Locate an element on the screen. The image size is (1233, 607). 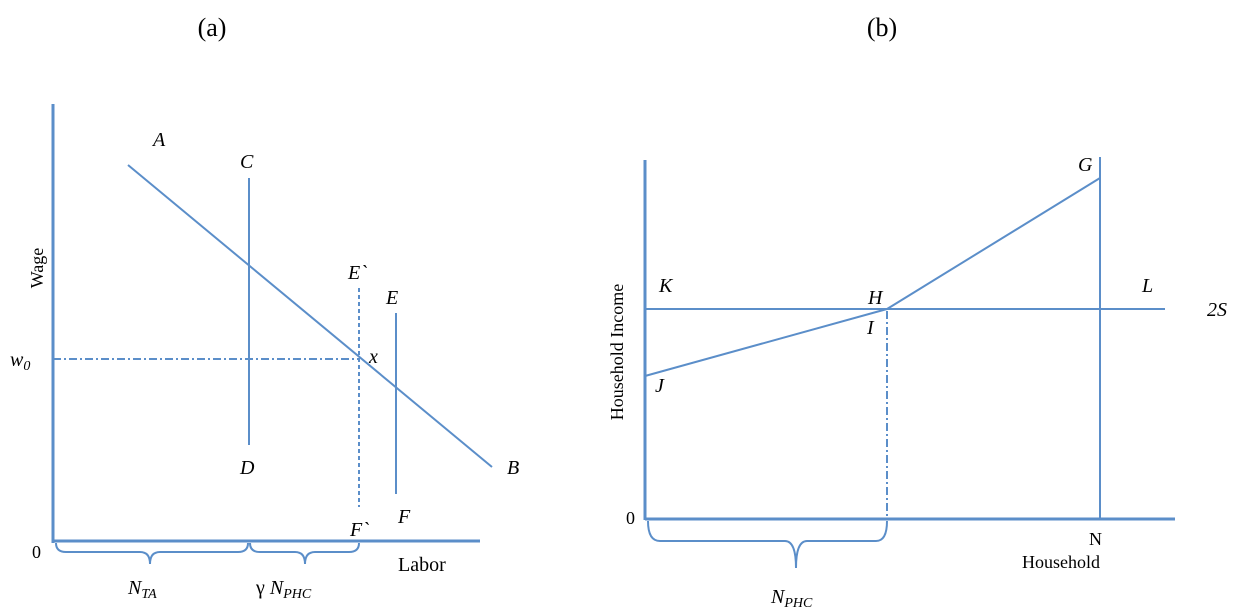
point-k-label: K is located at coordinates (666, 286).